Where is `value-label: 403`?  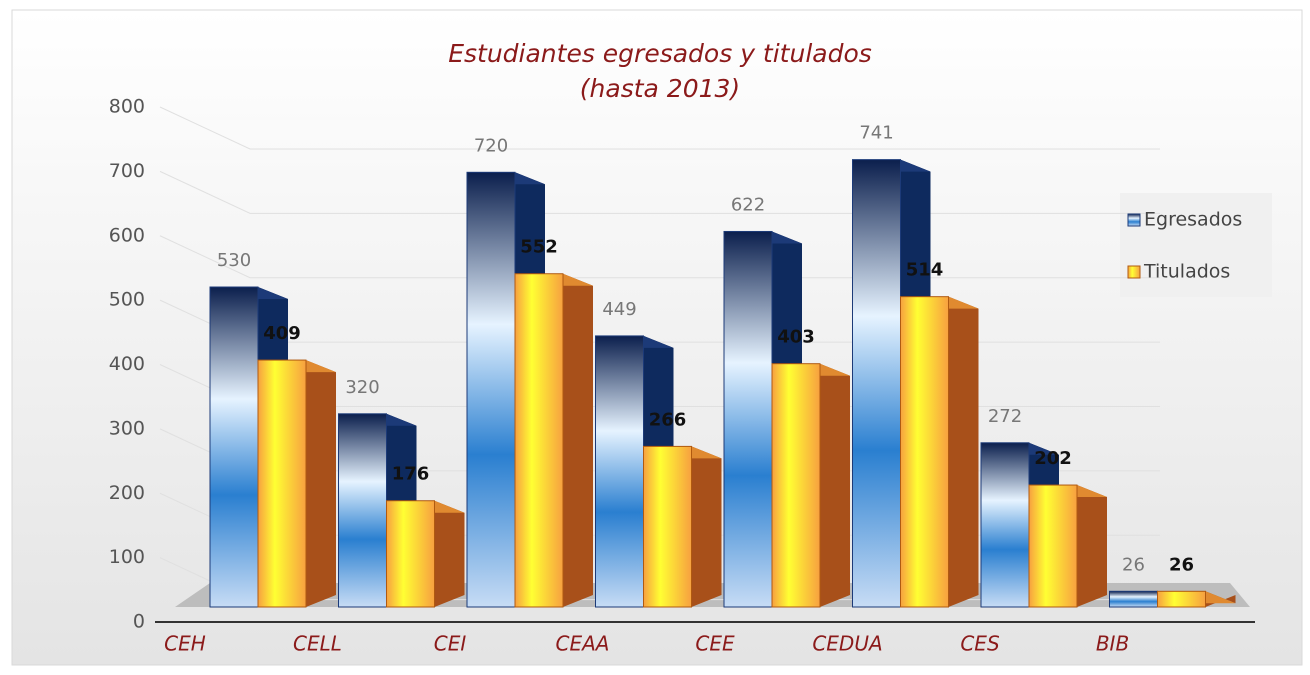
value-label: 403 is located at coordinates (796, 337).